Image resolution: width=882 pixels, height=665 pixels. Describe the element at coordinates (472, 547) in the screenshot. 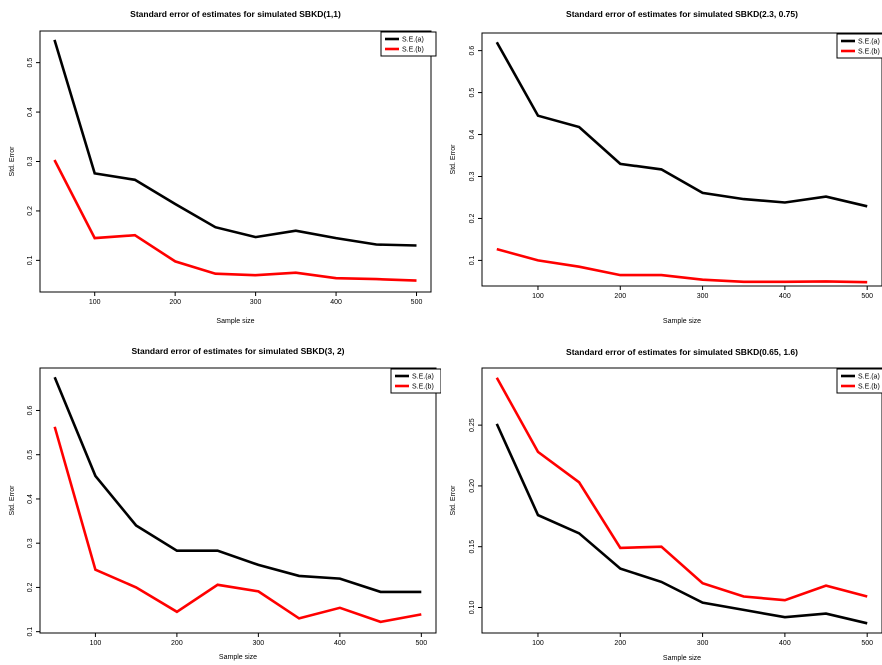

I see `y-tick-label: 0.15` at that location.